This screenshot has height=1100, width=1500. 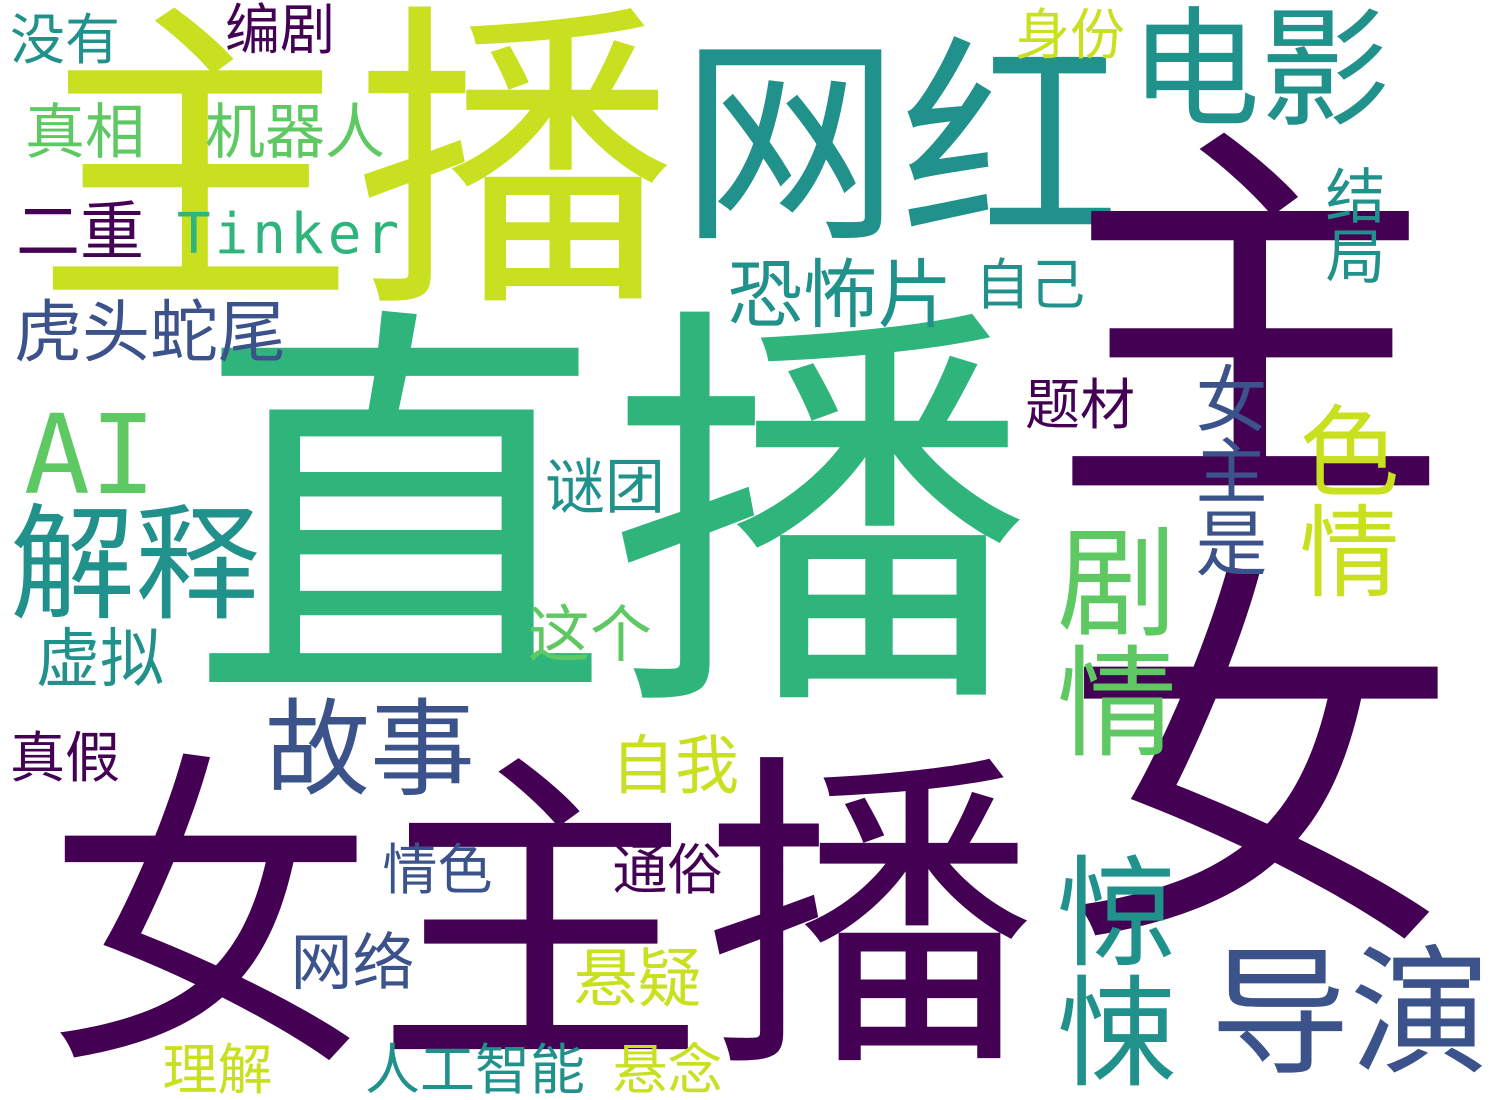 I want to click on word-mituan: 谜团, so click(x=605, y=487).